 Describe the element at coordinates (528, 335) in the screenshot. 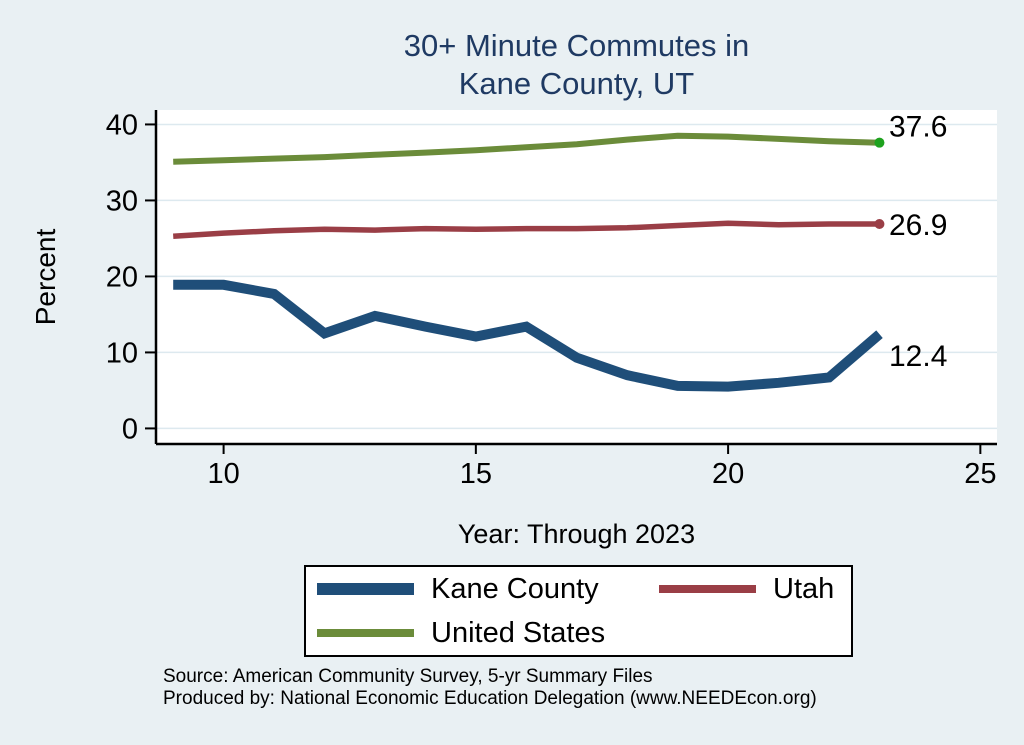

I see `series-line-kane-county` at that location.